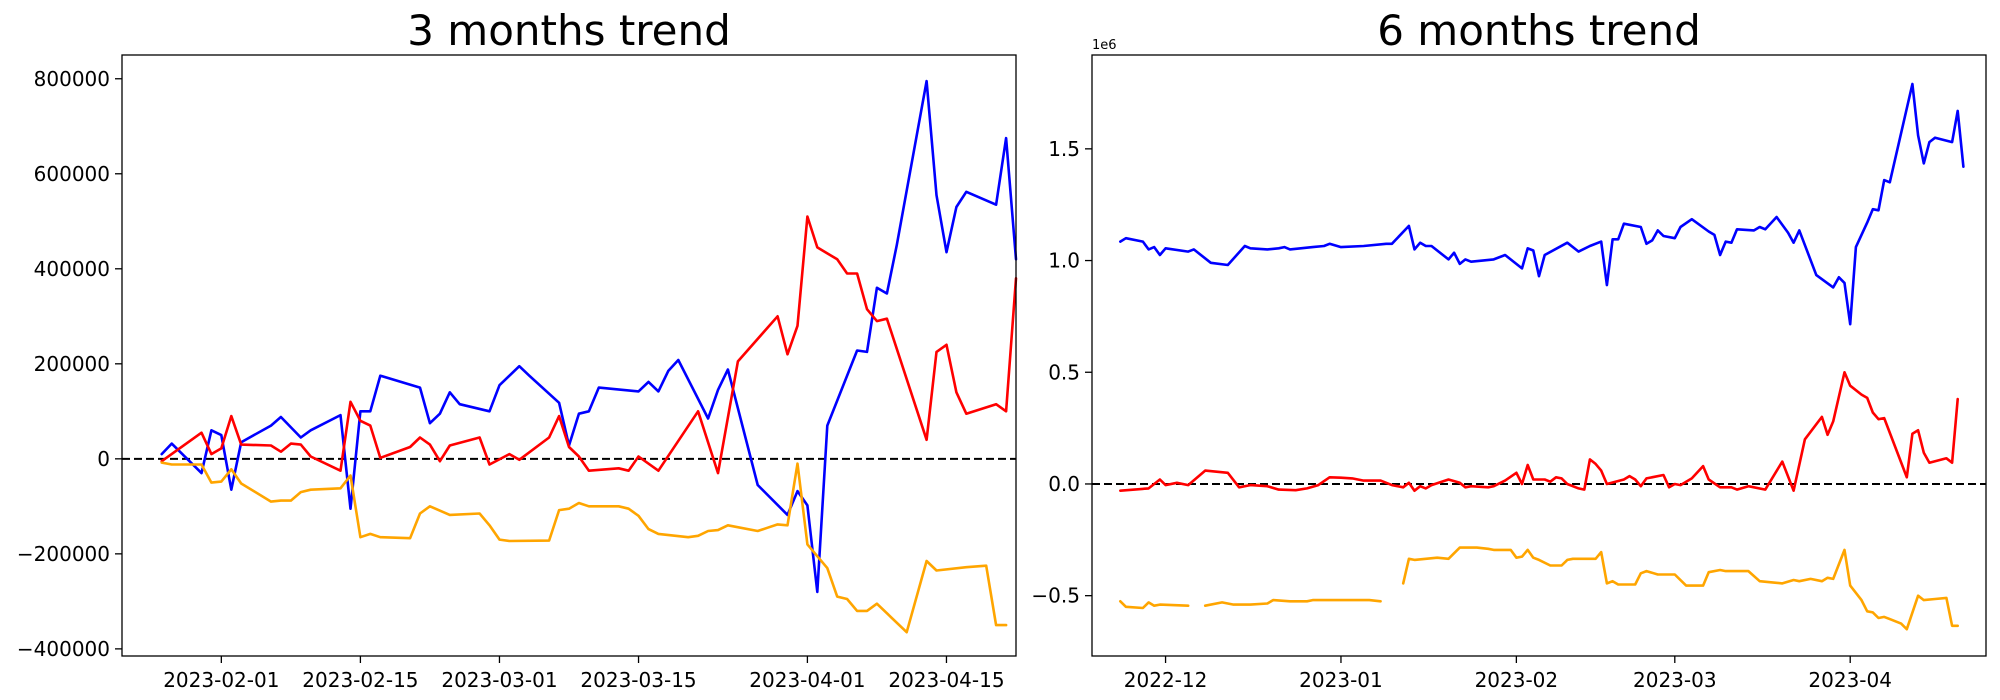 The width and height of the screenshot is (2000, 700). What do you see at coordinates (1064, 261) in the screenshot?
I see `y-tick-label: 1.0` at bounding box center [1064, 261].